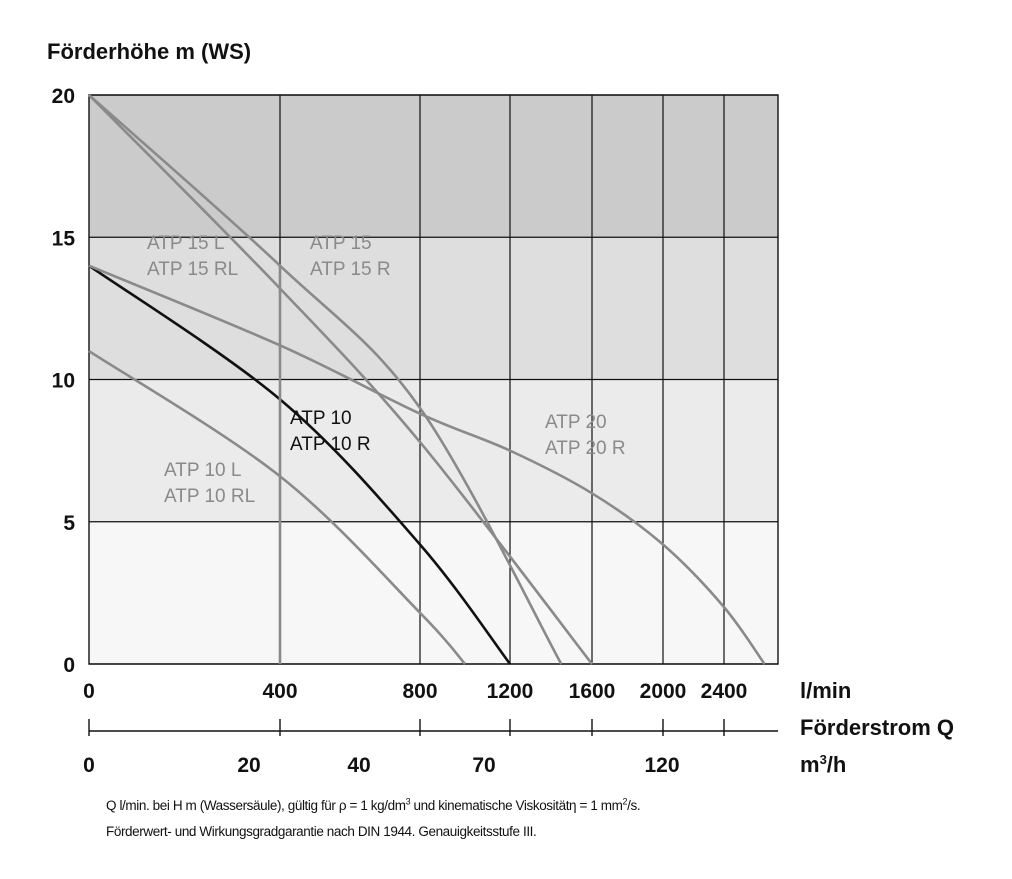 Image resolution: width=1012 pixels, height=879 pixels. Describe the element at coordinates (483, 765) in the screenshot. I see `x-tick-m3h-70: 70` at that location.